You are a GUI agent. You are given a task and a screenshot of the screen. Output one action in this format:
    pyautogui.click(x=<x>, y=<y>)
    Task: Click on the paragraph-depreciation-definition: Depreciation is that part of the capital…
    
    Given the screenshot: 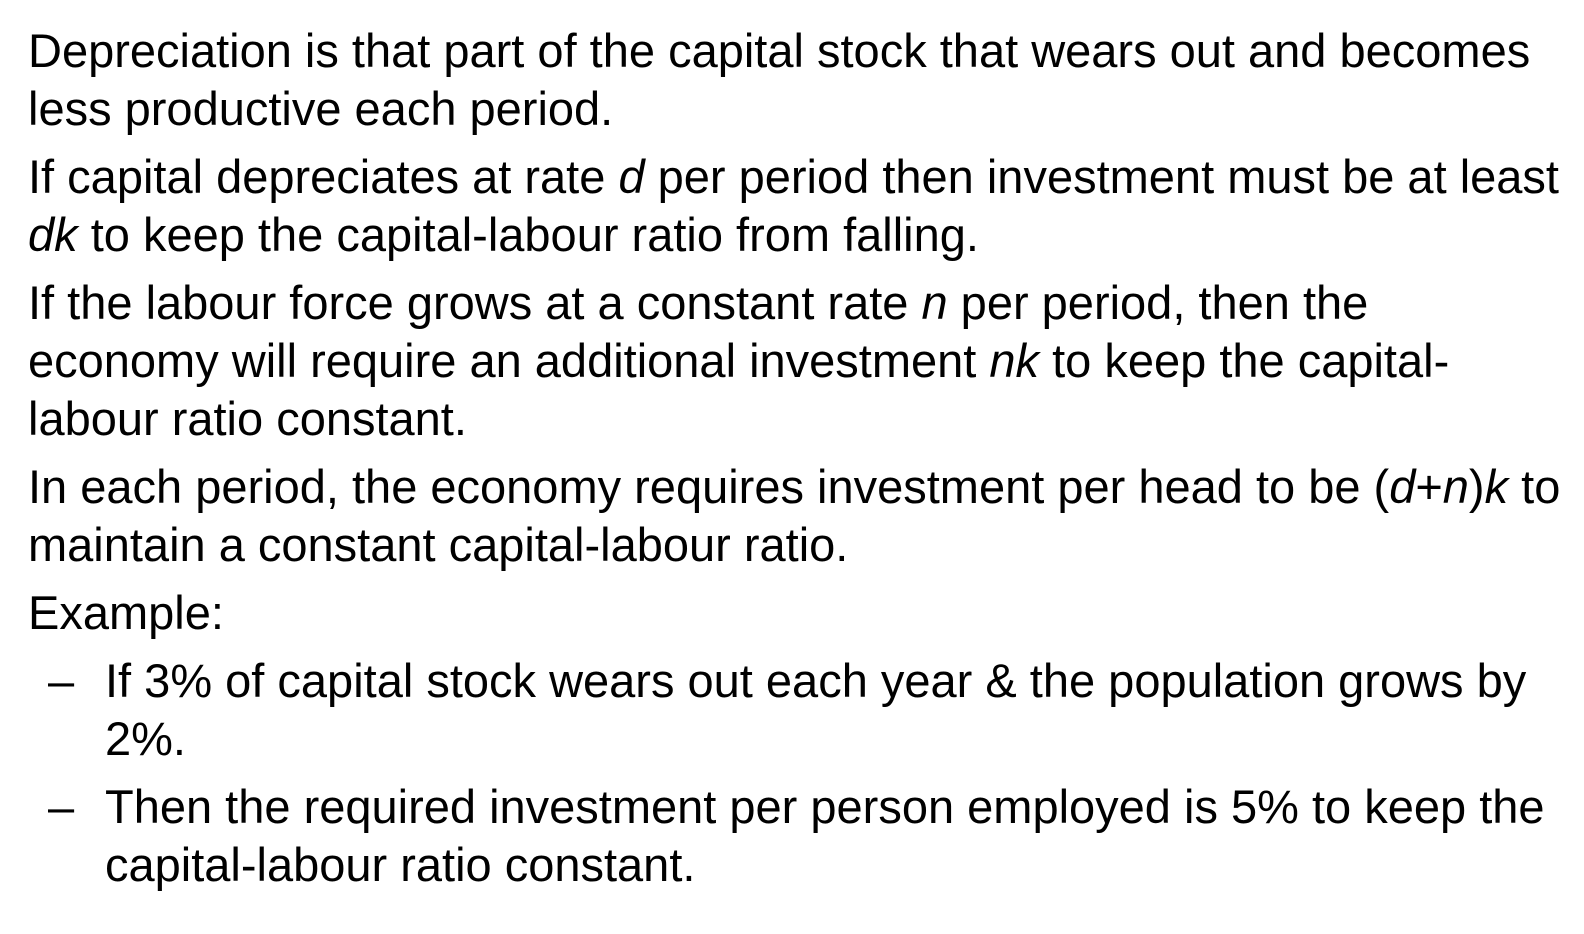 What is the action you would take?
    pyautogui.click(x=798, y=80)
    